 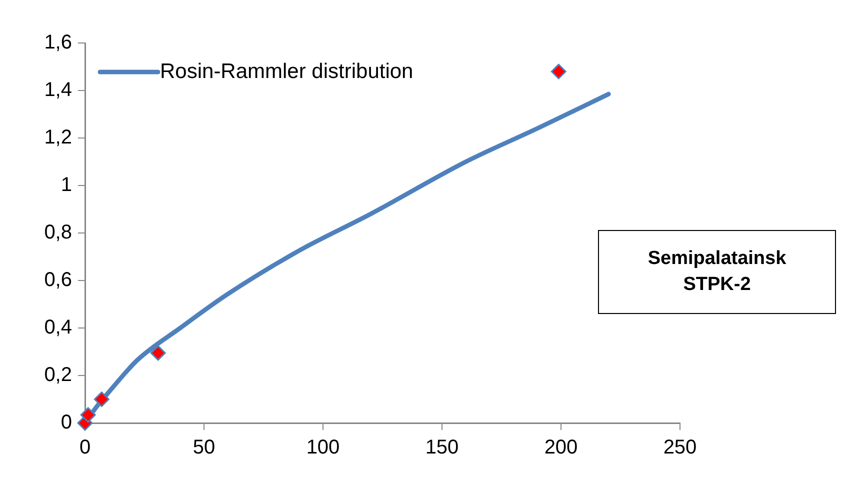 I want to click on x-tick-label: 50, so click(x=204, y=447).